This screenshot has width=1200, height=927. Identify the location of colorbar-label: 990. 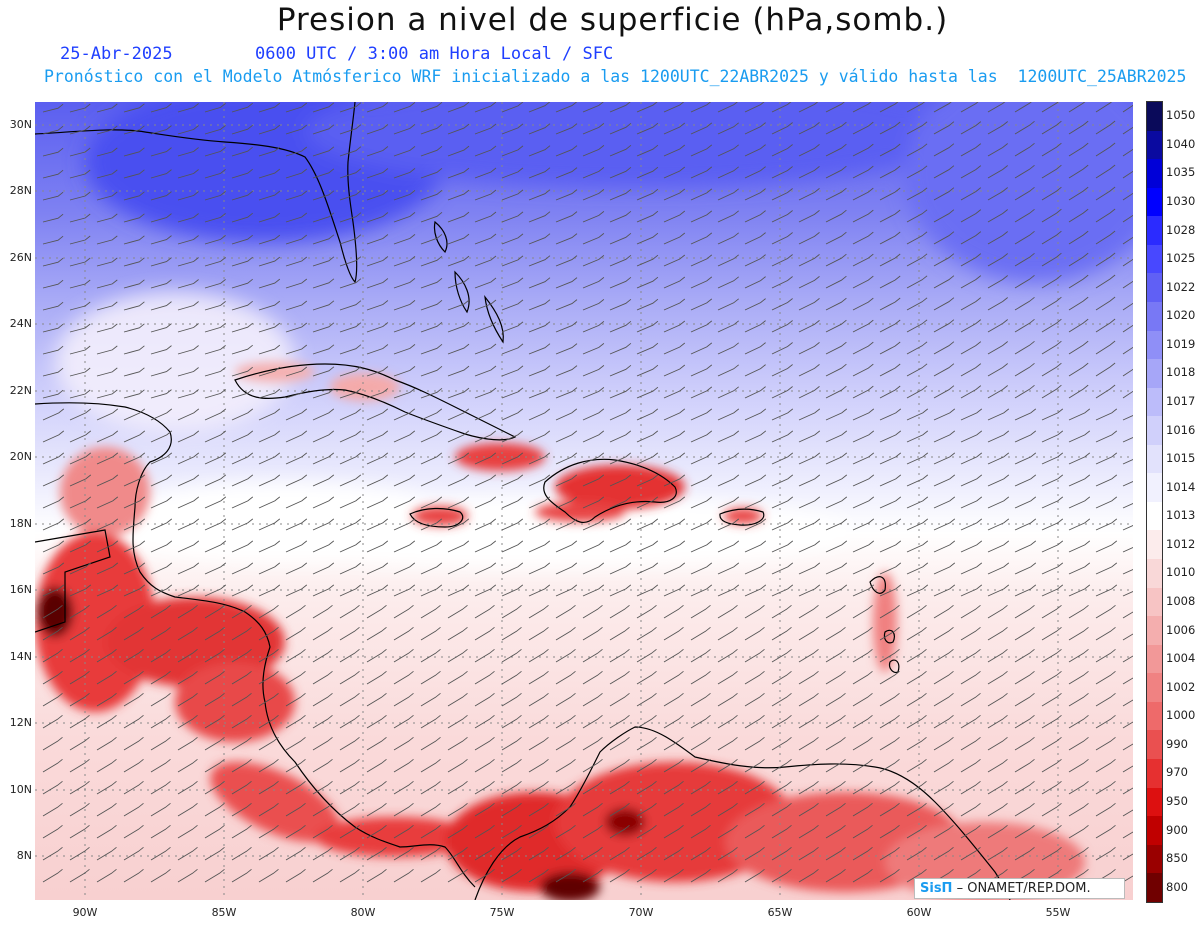
(1177, 743).